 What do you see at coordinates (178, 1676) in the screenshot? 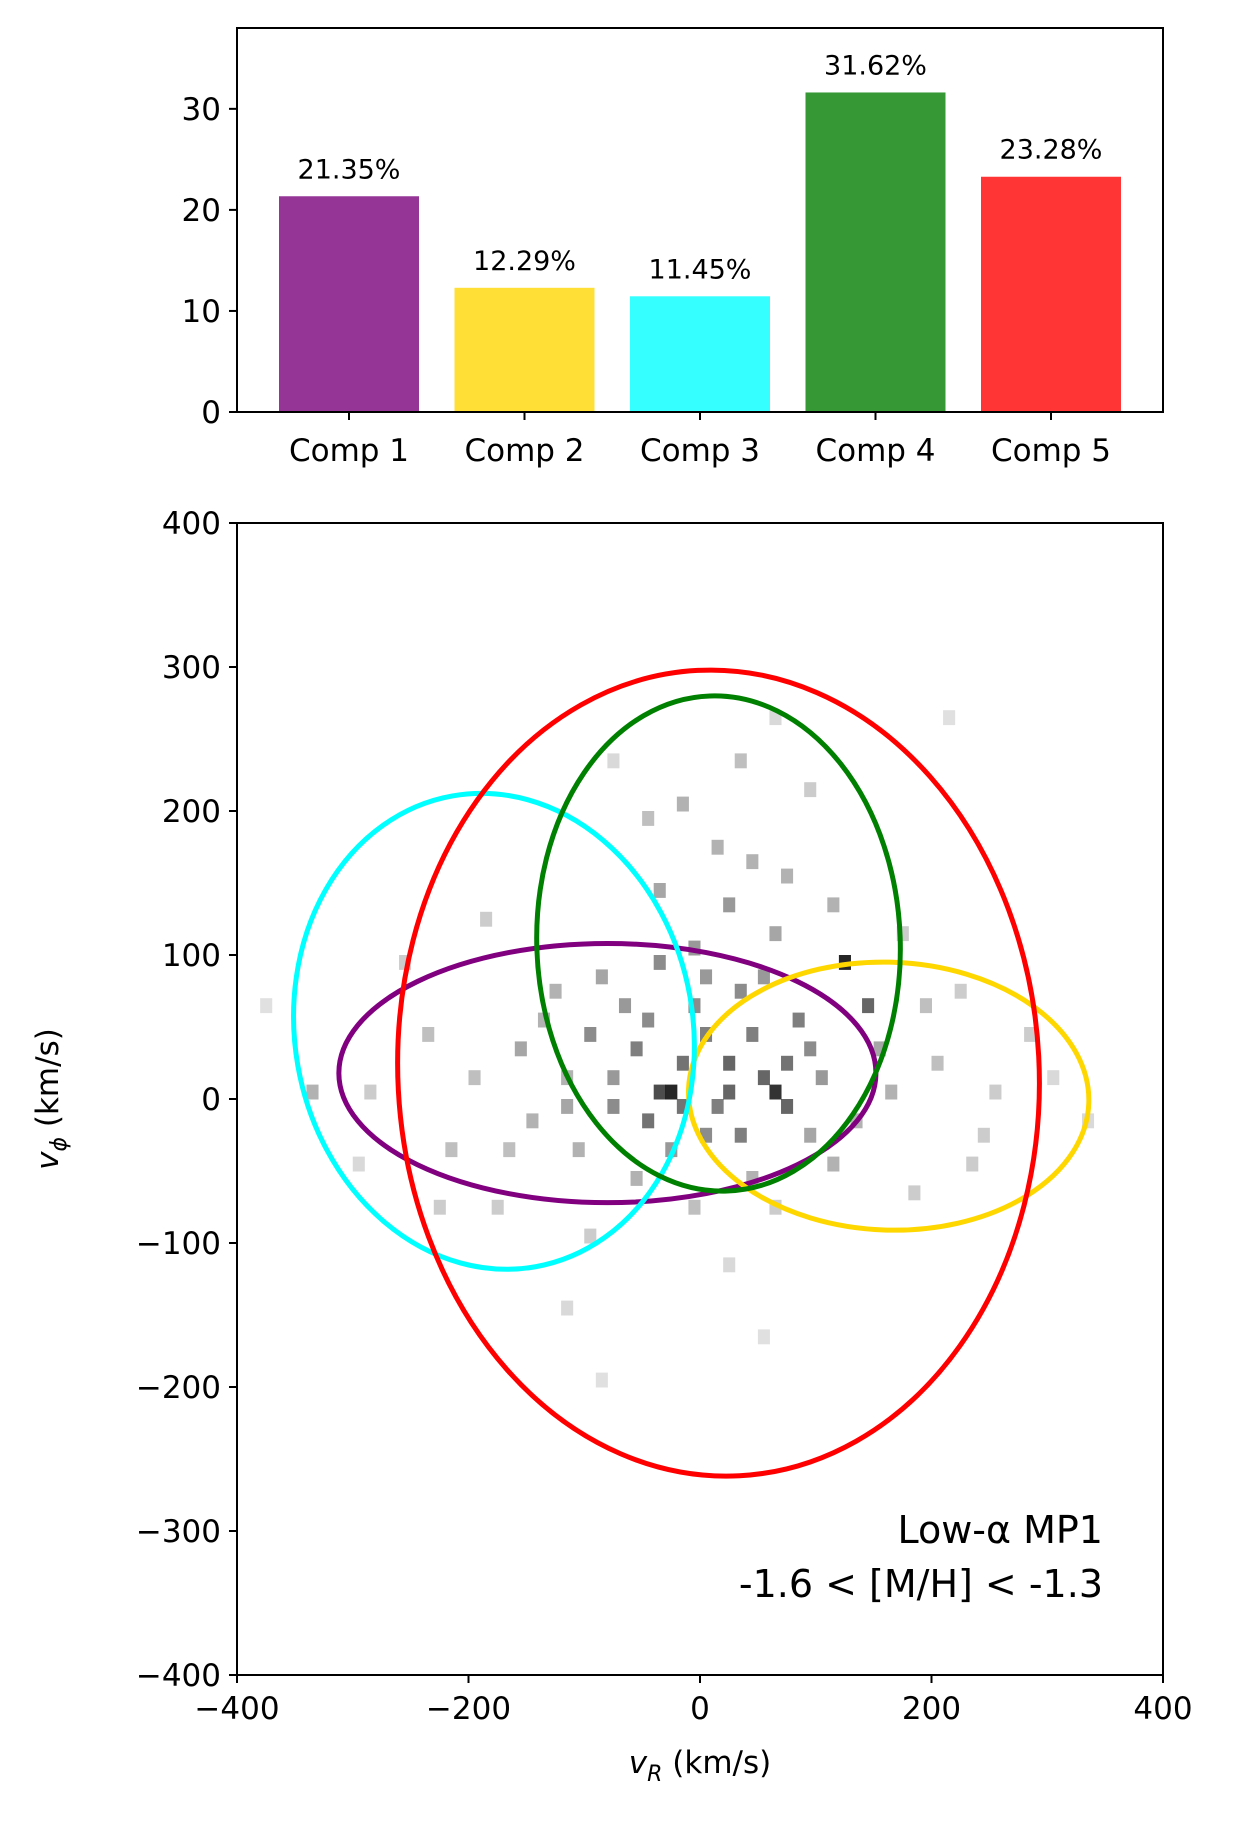
I see `y-tick-label-0: −400` at bounding box center [178, 1676].